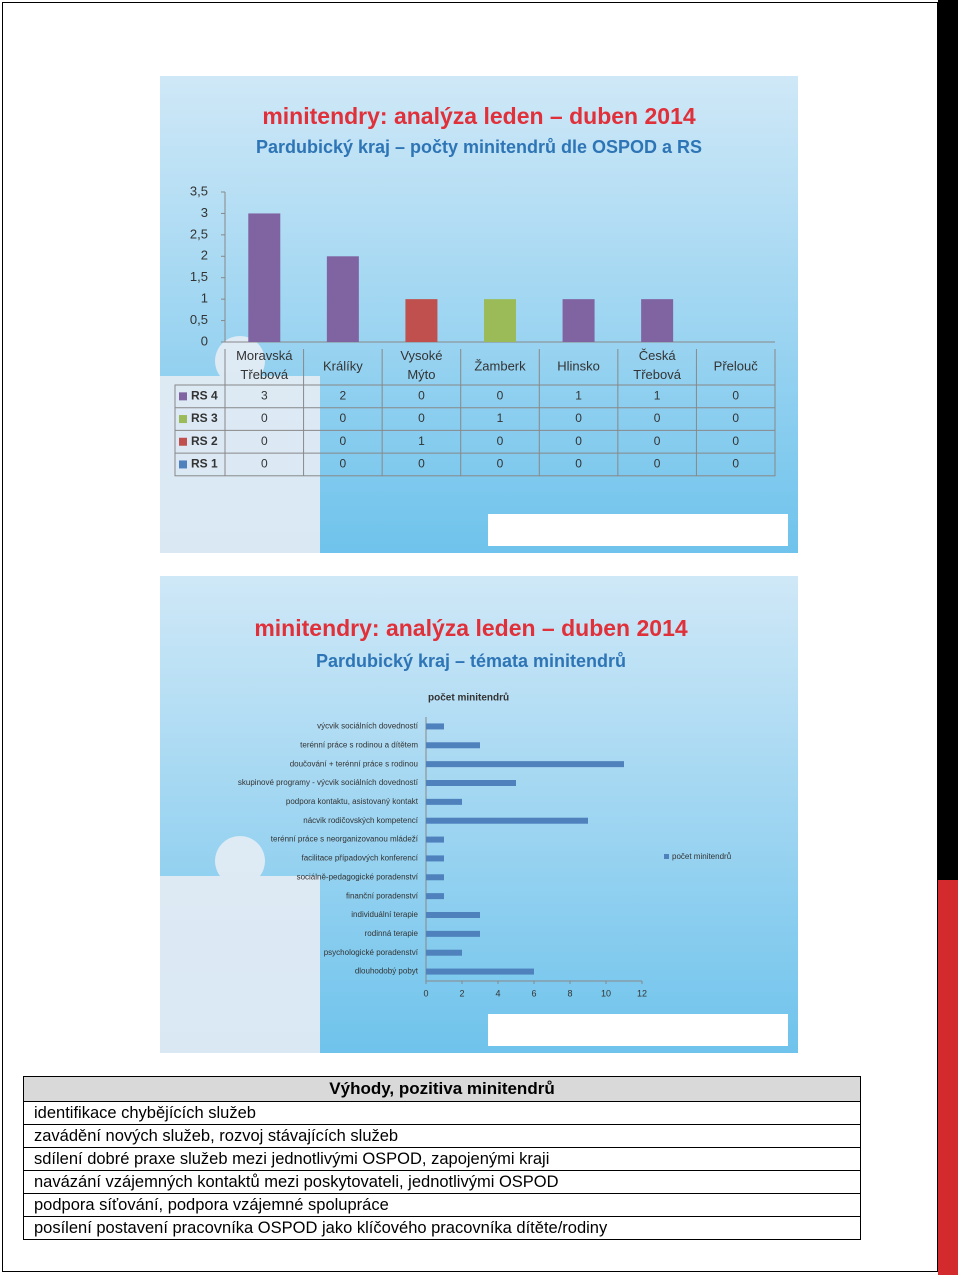  What do you see at coordinates (199, 190) in the screenshot?
I see `y-tick-label: 3,5` at bounding box center [199, 190].